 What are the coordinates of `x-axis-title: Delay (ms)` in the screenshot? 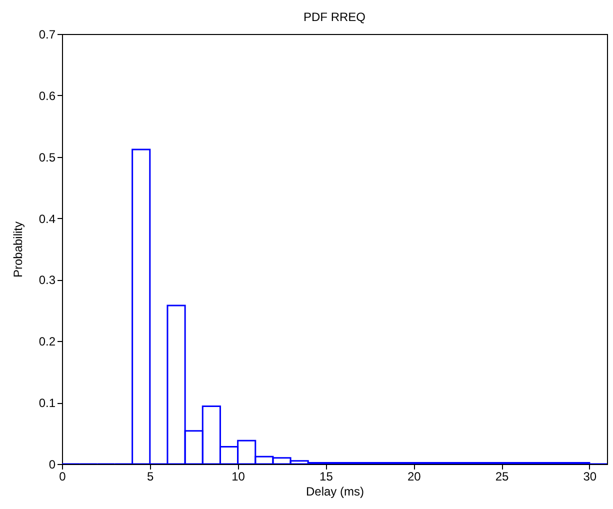 It's located at (335, 491).